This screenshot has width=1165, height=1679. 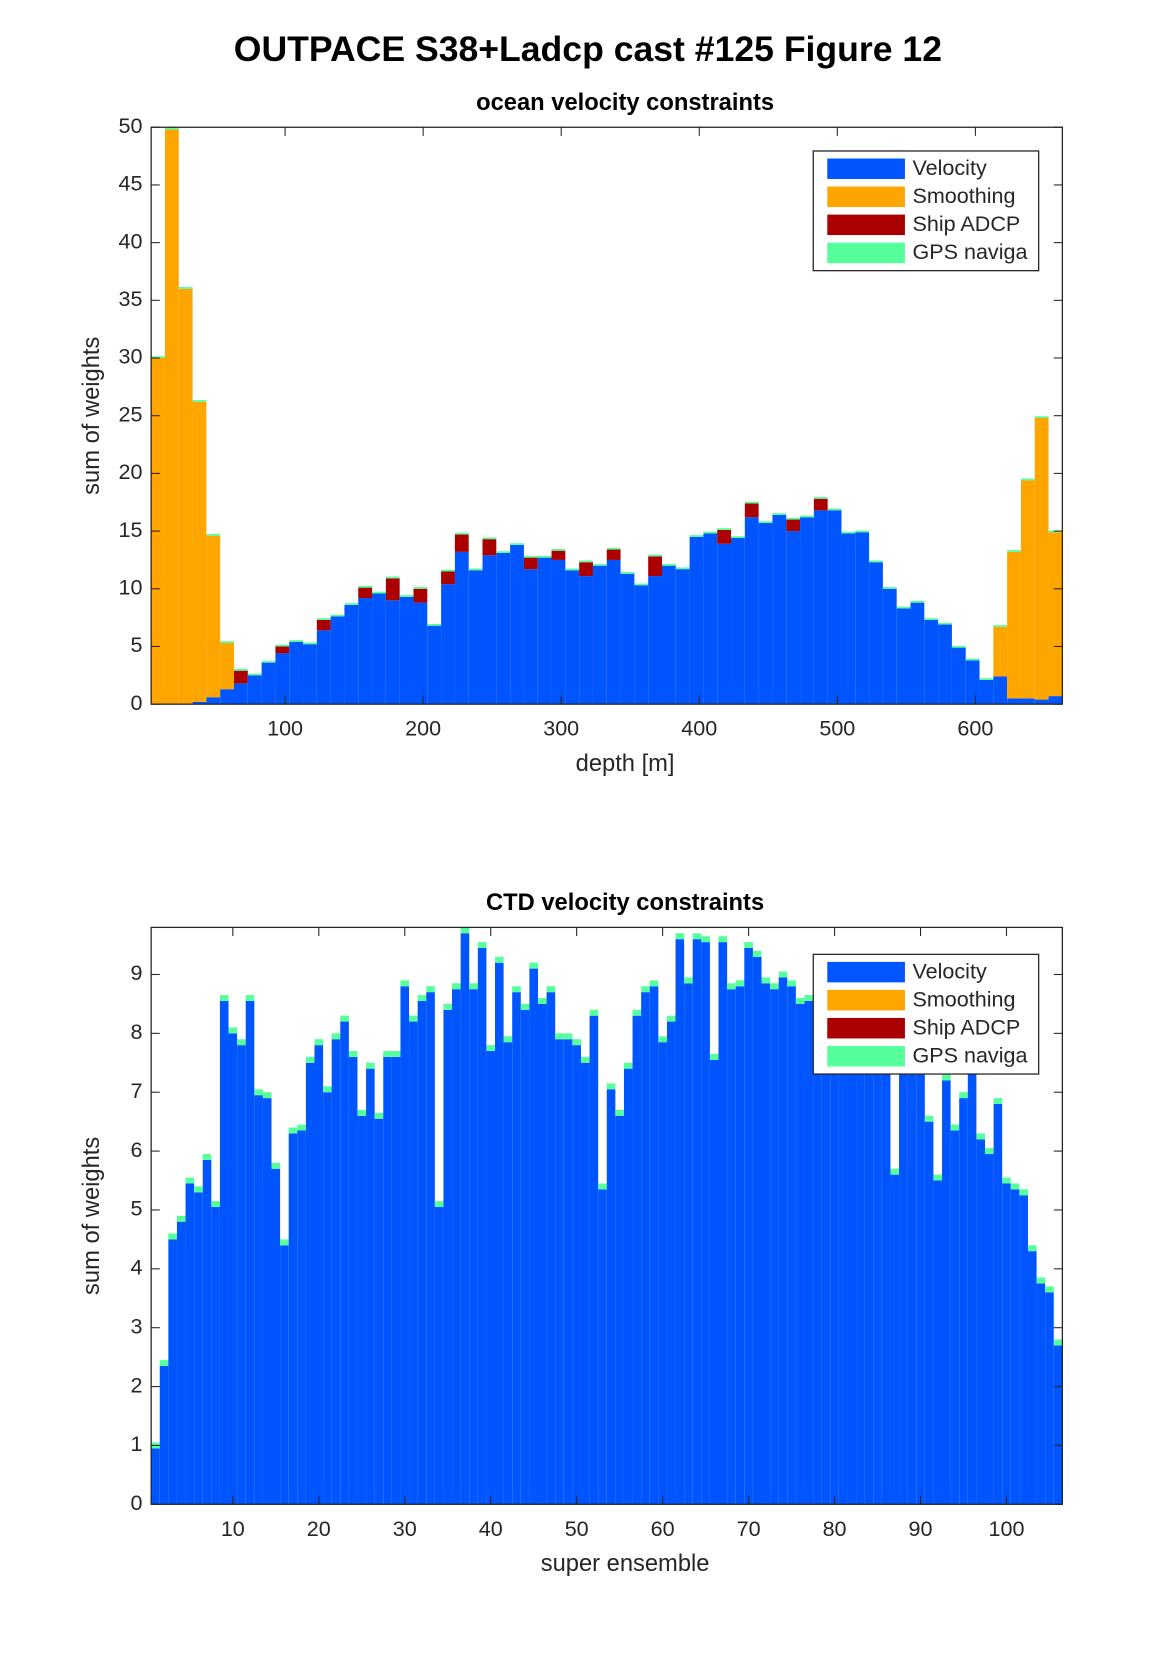 I want to click on legend-label: Ship ADCP, so click(x=966, y=223).